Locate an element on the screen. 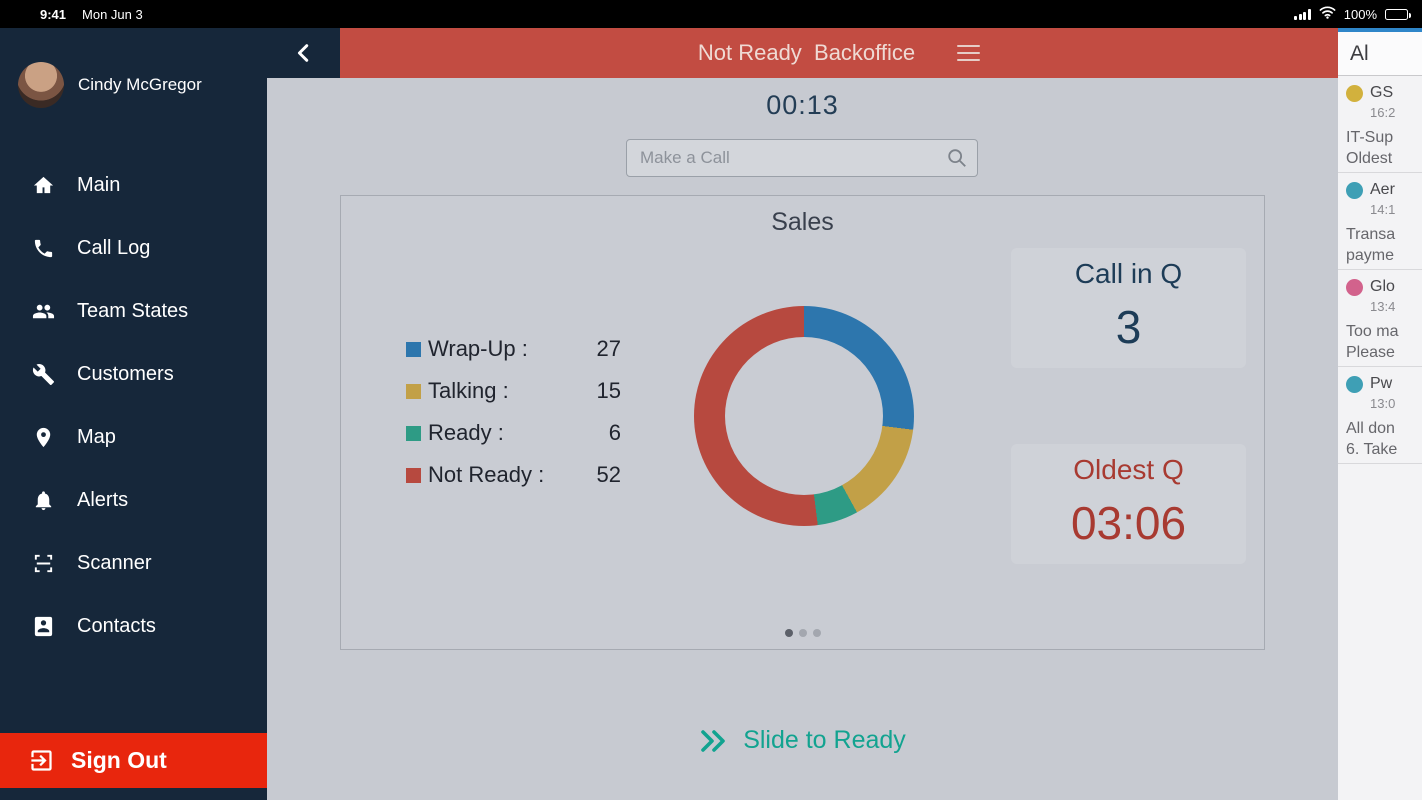 The width and height of the screenshot is (1422, 800). oldest-q-label: Oldest Q is located at coordinates (1128, 469).